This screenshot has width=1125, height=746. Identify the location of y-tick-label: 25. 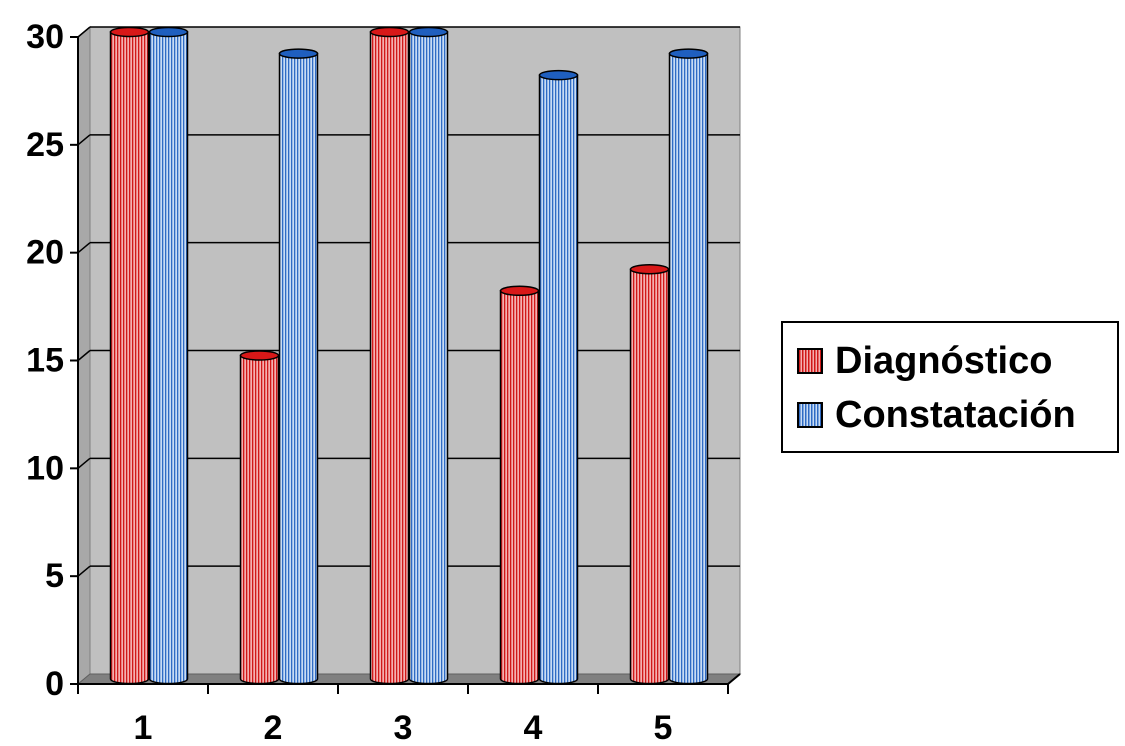
(45, 145).